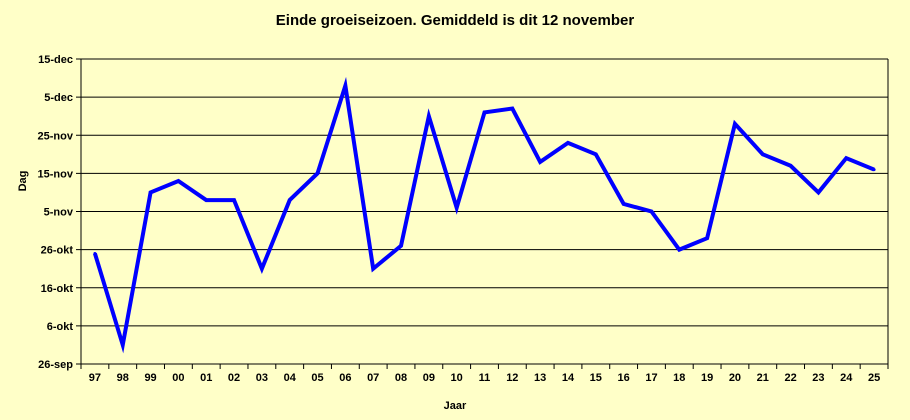 This screenshot has width=910, height=420. I want to click on x-tick-label: 21, so click(763, 378).